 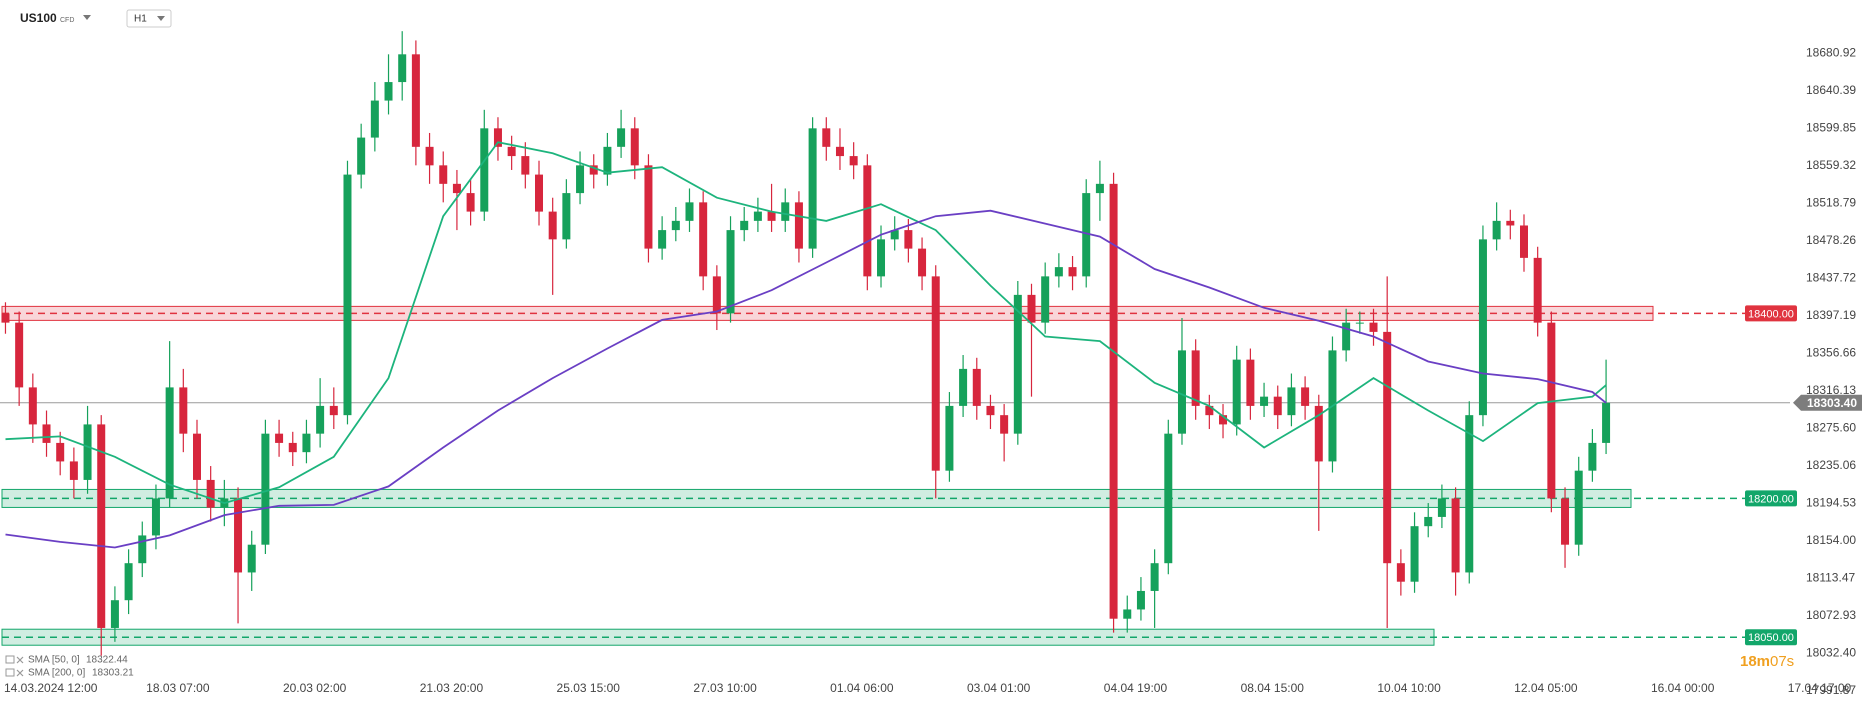 What do you see at coordinates (1782, 661) in the screenshot?
I see `countdown-seconds: 07s` at bounding box center [1782, 661].